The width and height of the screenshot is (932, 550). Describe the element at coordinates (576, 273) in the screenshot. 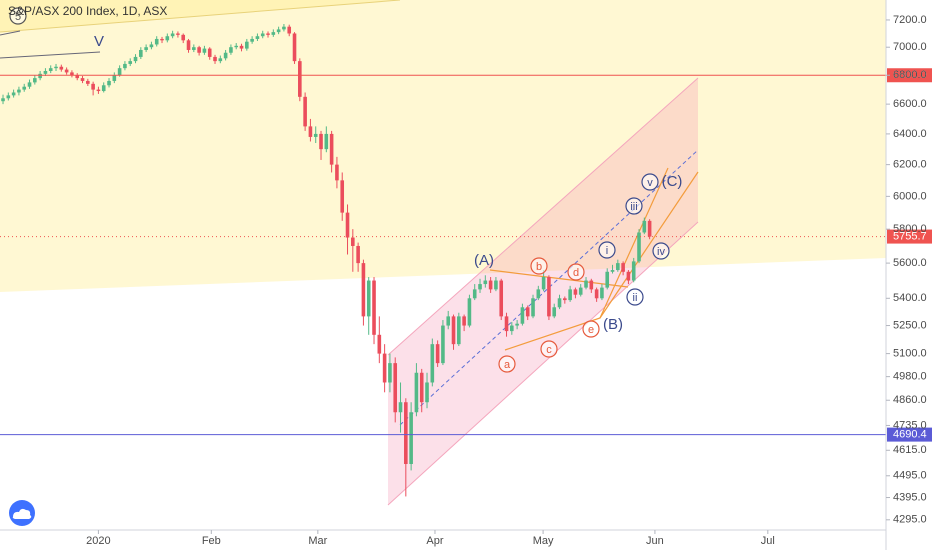

I see `annotation: d` at that location.